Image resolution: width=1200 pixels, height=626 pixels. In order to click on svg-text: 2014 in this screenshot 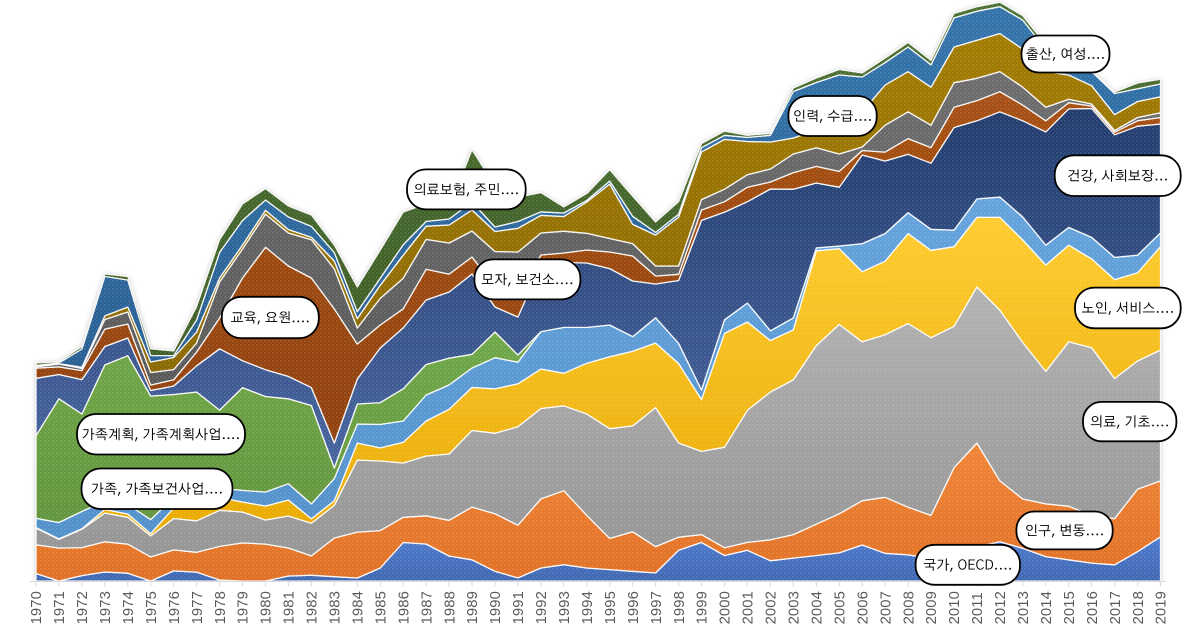, I will do `click(1047, 607)`.